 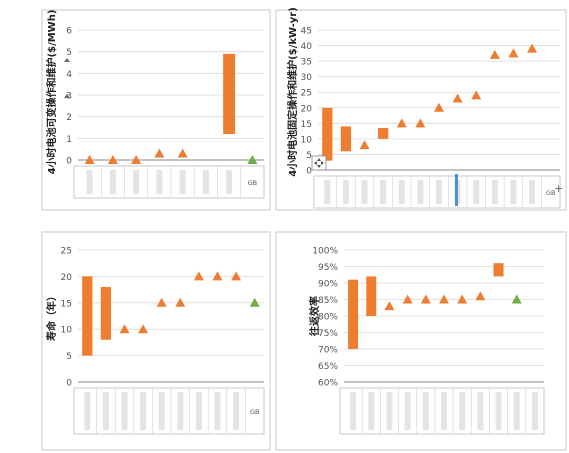 What do you see at coordinates (328, 268) in the screenshot?
I see `y-tick-label: 95%` at bounding box center [328, 268].